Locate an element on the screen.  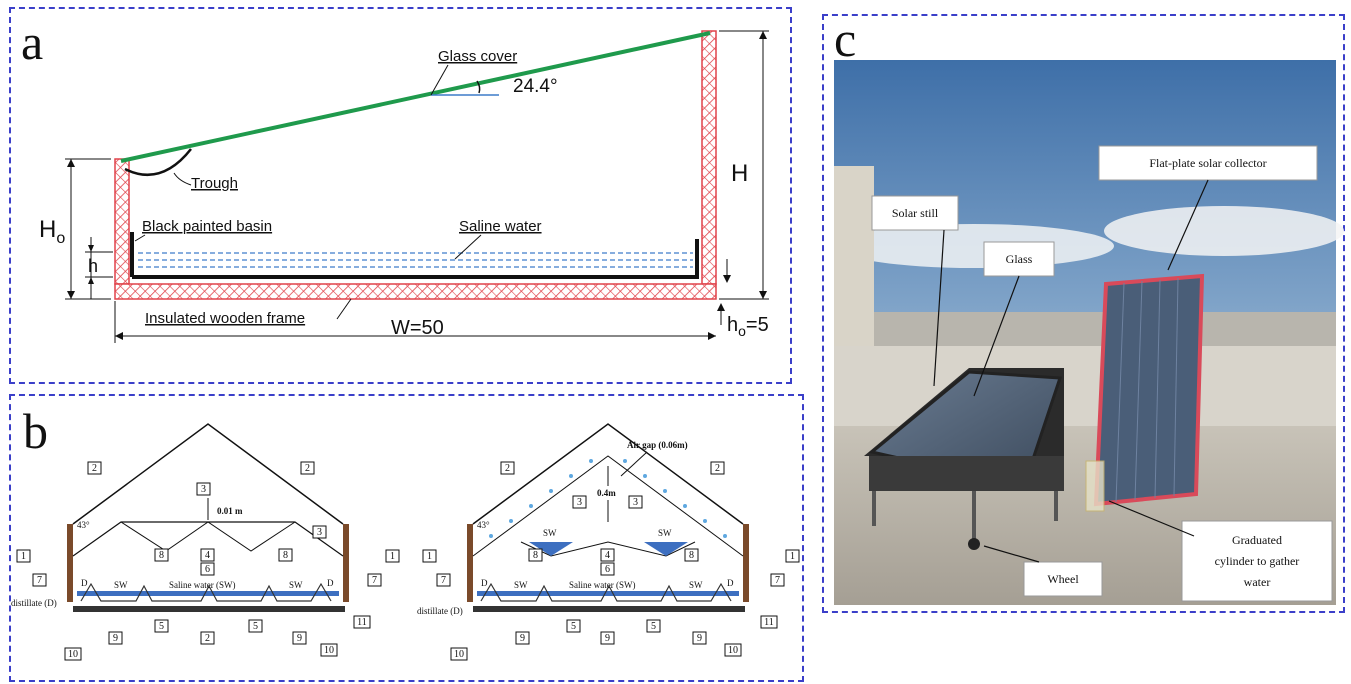
ho-label: Ho is located at coordinates (52, 231).